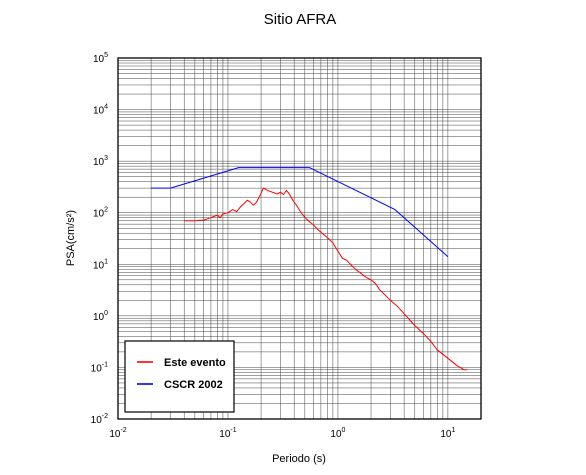 The width and height of the screenshot is (586, 475). What do you see at coordinates (300, 212) in the screenshot?
I see `series-line-cscr-2002` at bounding box center [300, 212].